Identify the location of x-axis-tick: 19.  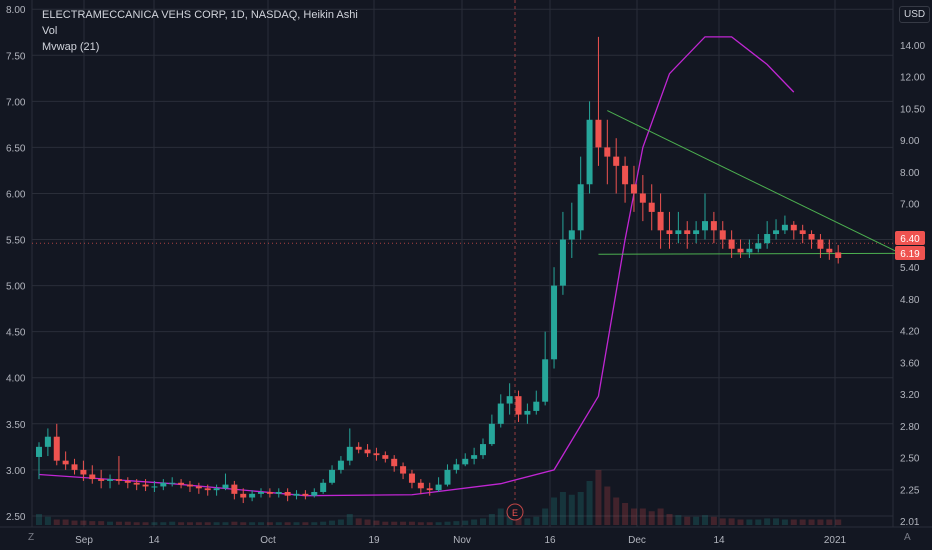
(374, 540).